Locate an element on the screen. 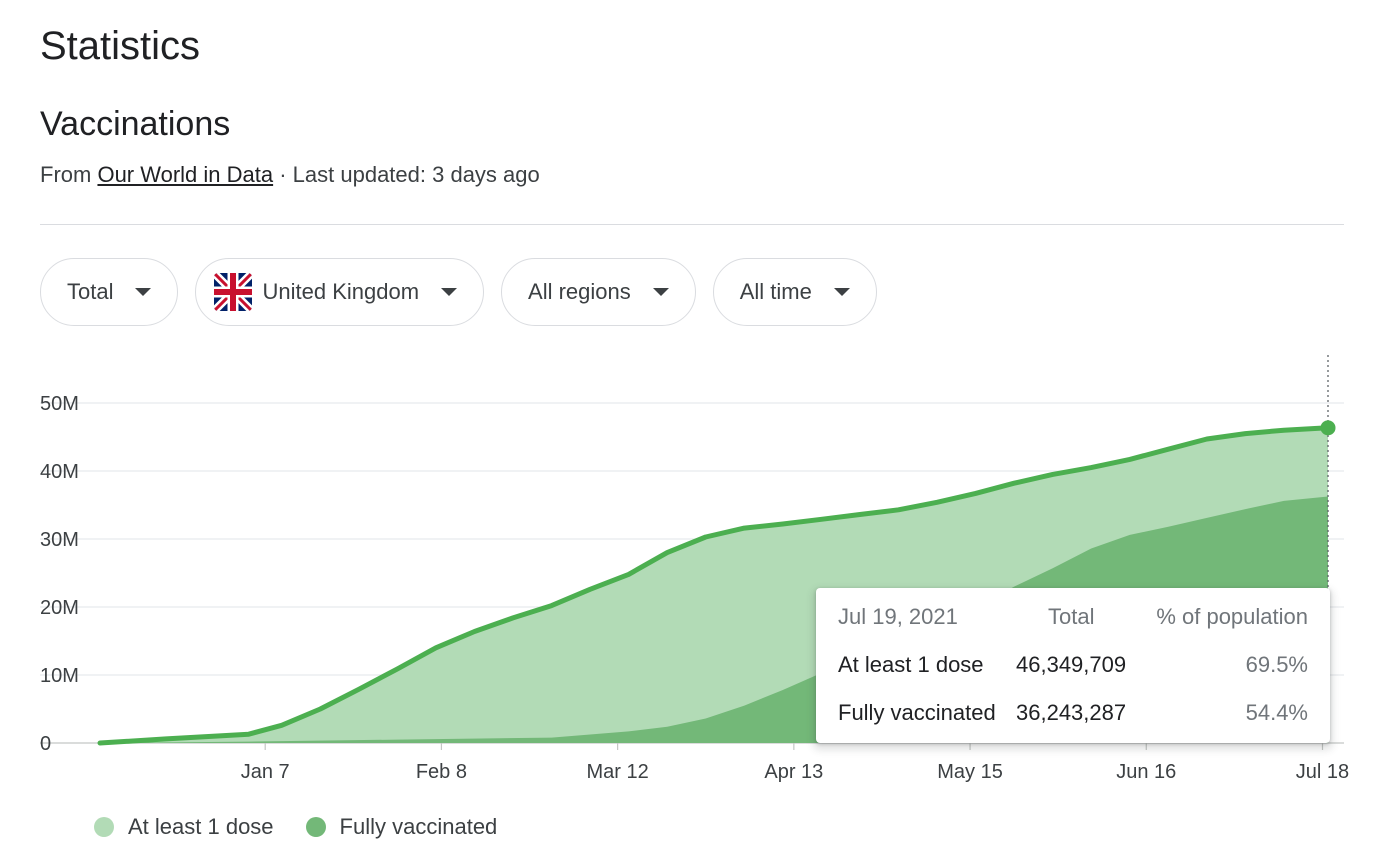  metric-dropdown: Total is located at coordinates (109, 292).